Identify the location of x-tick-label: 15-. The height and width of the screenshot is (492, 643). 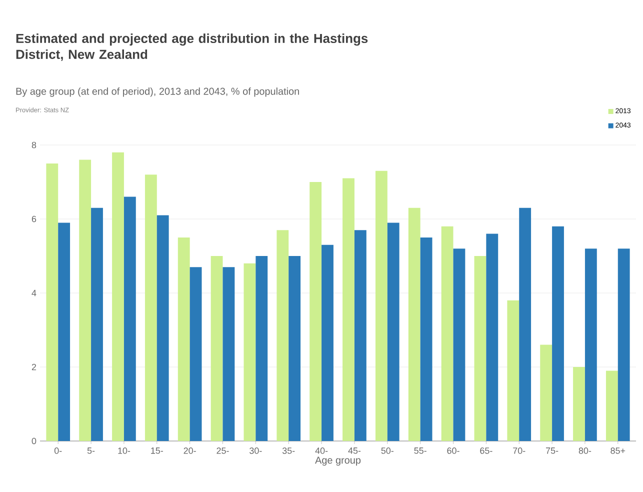
(157, 451).